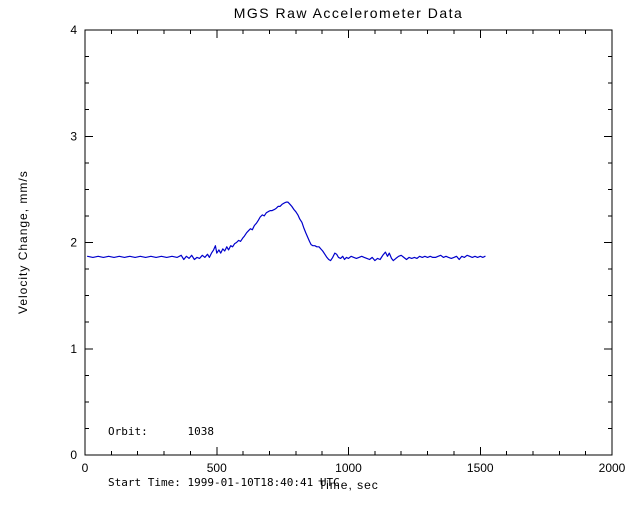 The image size is (640, 512). Describe the element at coordinates (73, 455) in the screenshot. I see `y-tick-label: 0` at that location.